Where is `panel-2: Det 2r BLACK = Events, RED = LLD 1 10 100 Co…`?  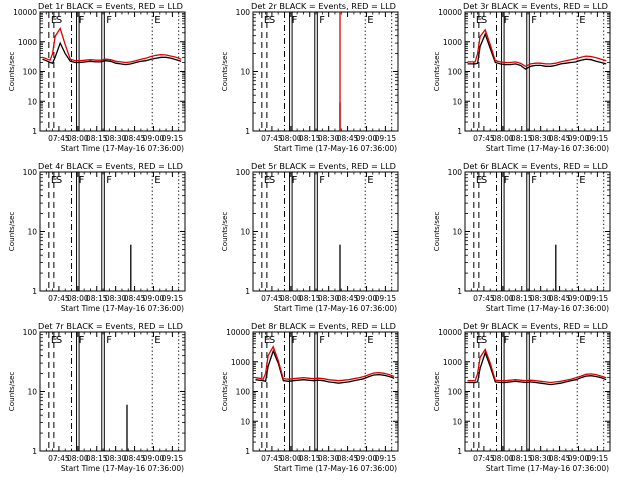
panel-2: Det 2r BLACK = Events, RED = LLD 1 10 100 Co… is located at coordinates (309, 77).